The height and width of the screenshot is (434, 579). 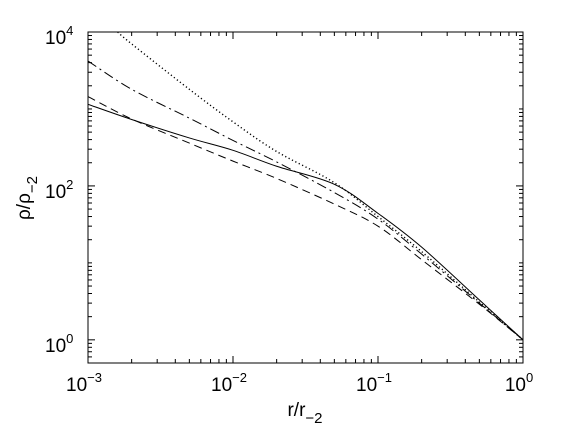 What do you see at coordinates (529, 377) in the screenshot?
I see `x-tick-label-exponent: 0` at bounding box center [529, 377].